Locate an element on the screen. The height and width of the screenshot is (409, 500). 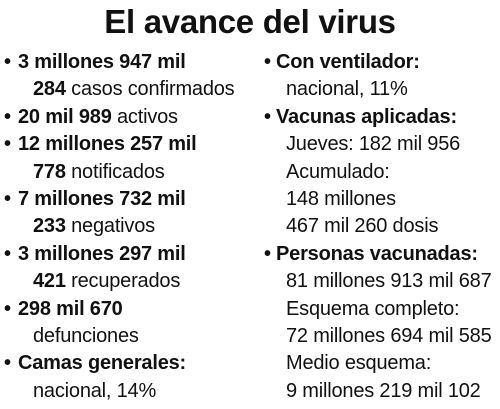
stat-notificados: • 12 millones 257 mil 778 notificados is located at coordinates (129, 158).